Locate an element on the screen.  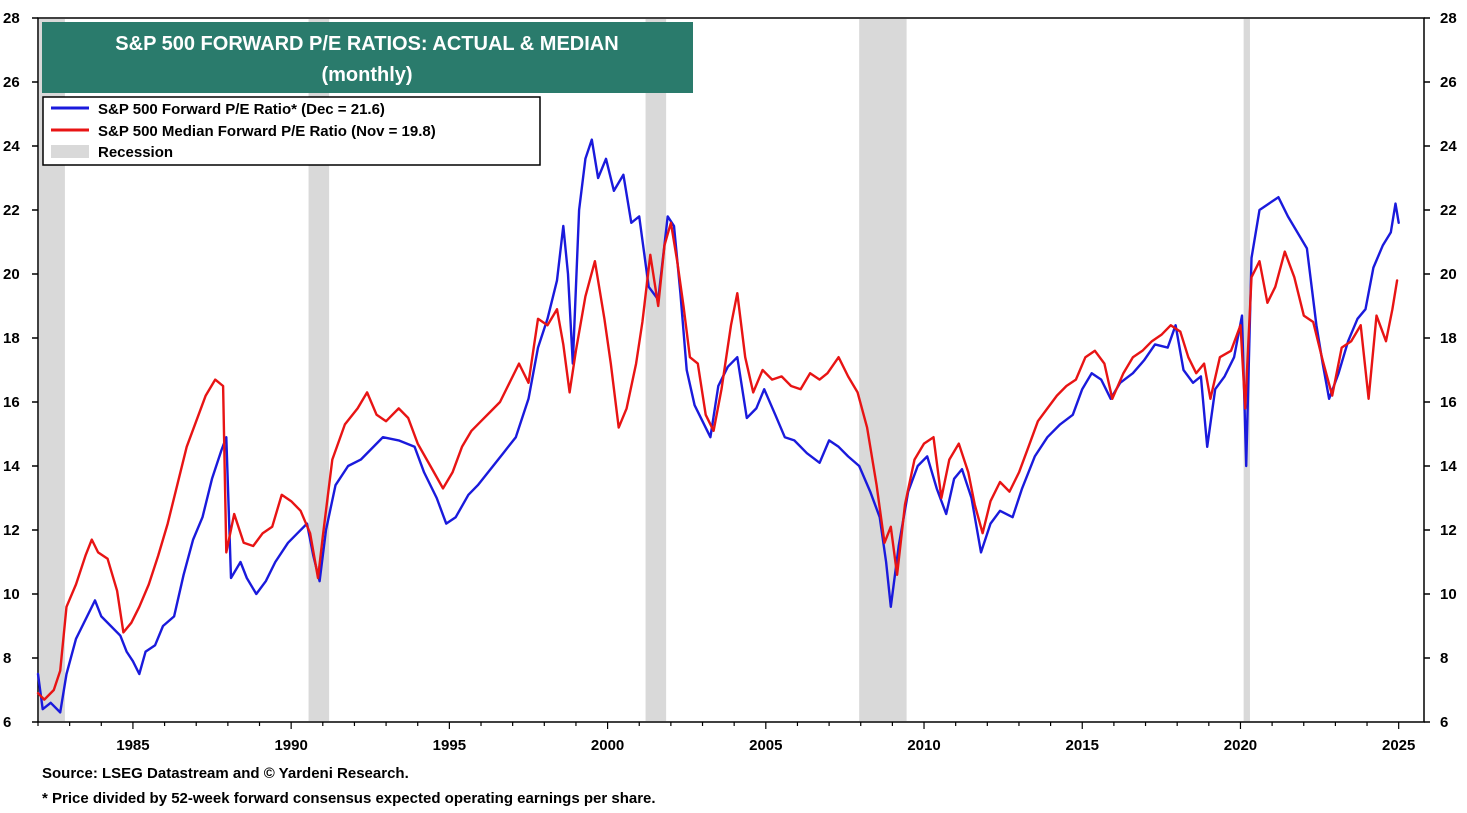
x-tick-label: 2010 is located at coordinates (923, 745).